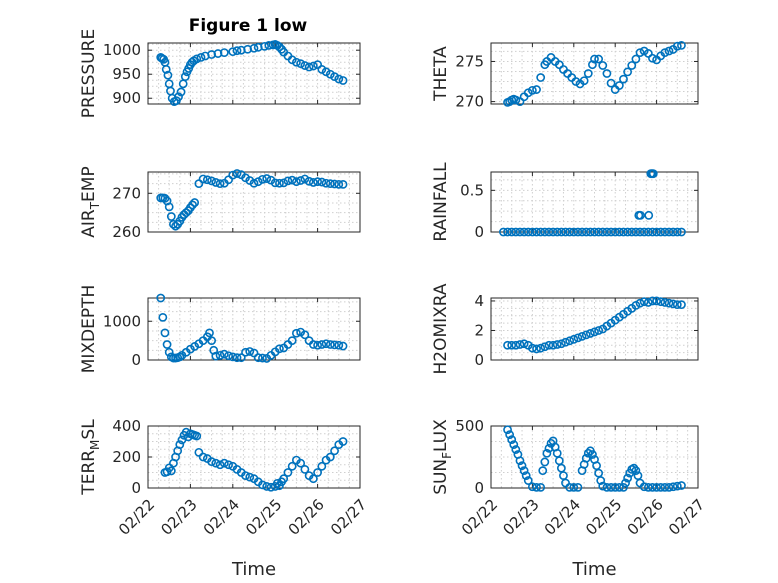 The width and height of the screenshot is (778, 583). What do you see at coordinates (479, 360) in the screenshot?
I see `y-tick-label: 0` at bounding box center [479, 360].